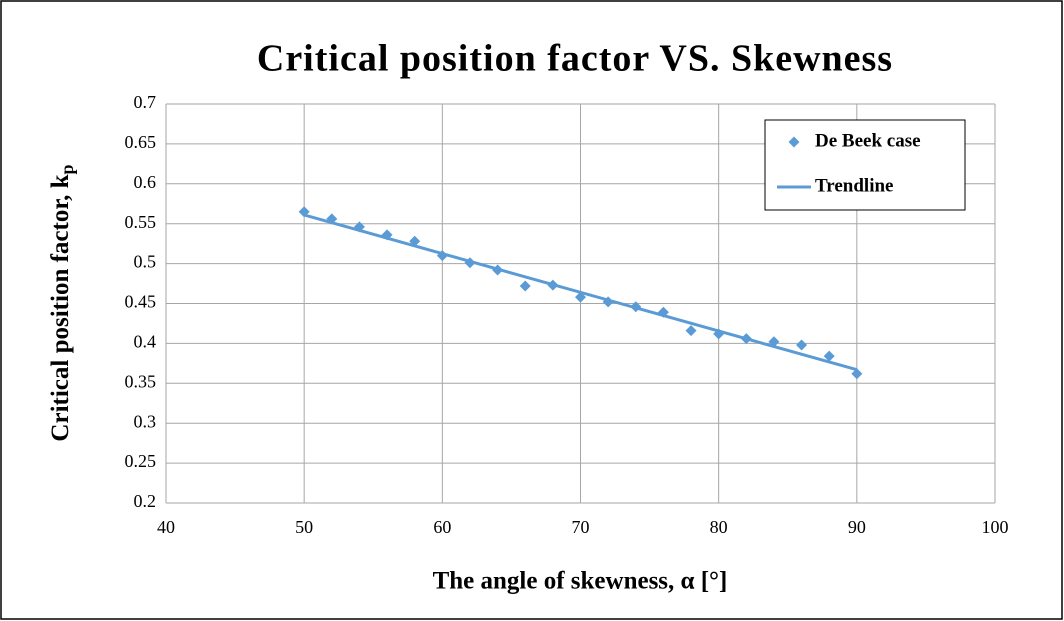 This screenshot has width=1064, height=621. What do you see at coordinates (442, 527) in the screenshot?
I see `x-tick-label: 60` at bounding box center [442, 527].